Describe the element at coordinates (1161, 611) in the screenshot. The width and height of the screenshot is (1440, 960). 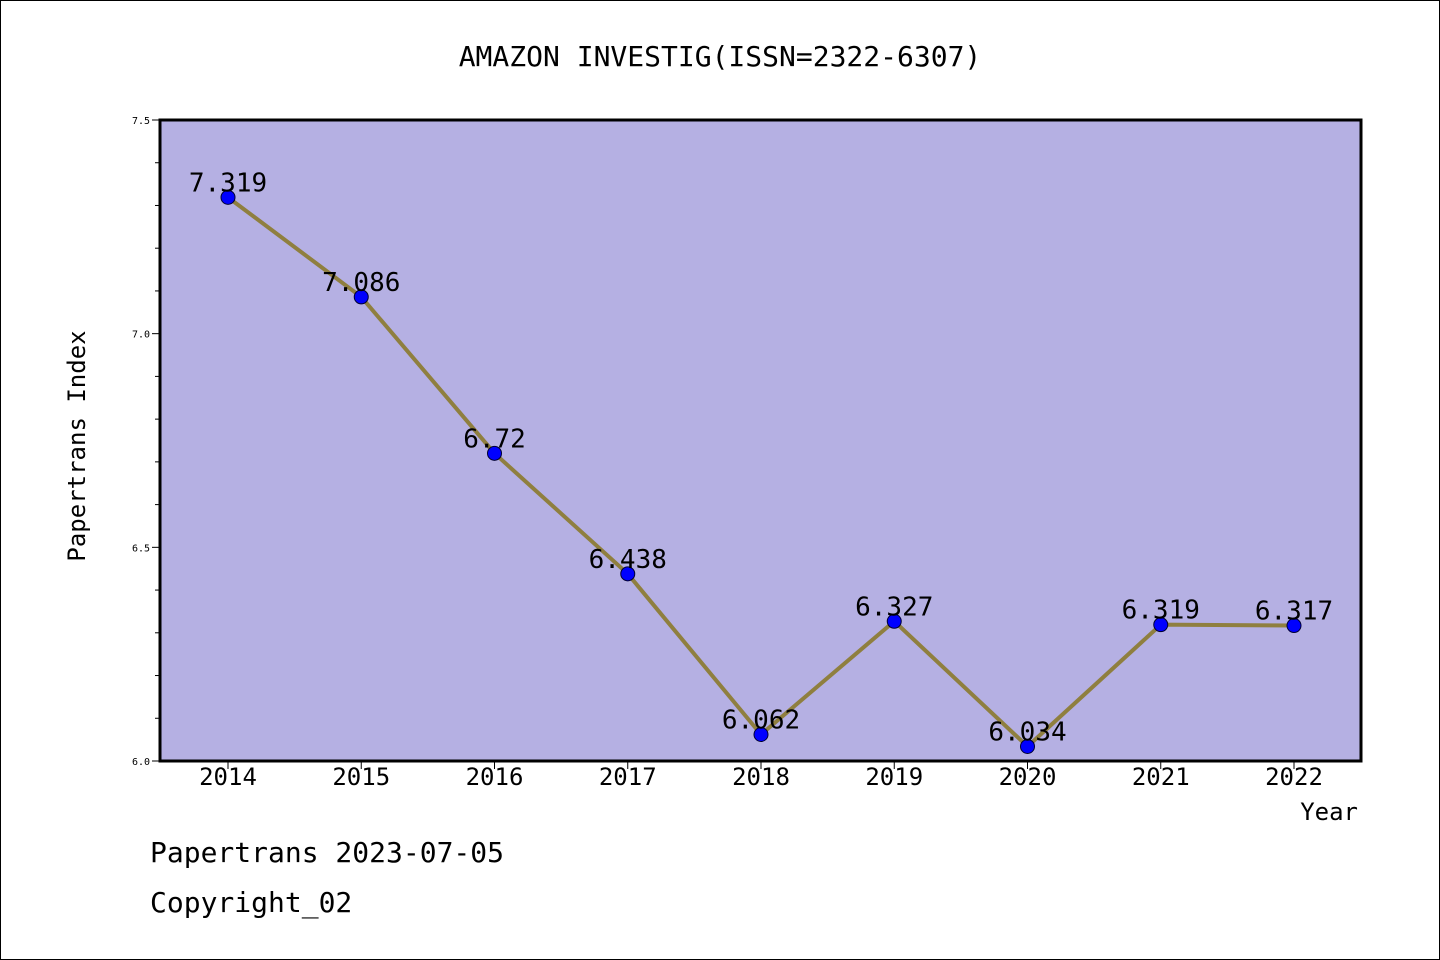
I see `data-label: 6.319` at that location.